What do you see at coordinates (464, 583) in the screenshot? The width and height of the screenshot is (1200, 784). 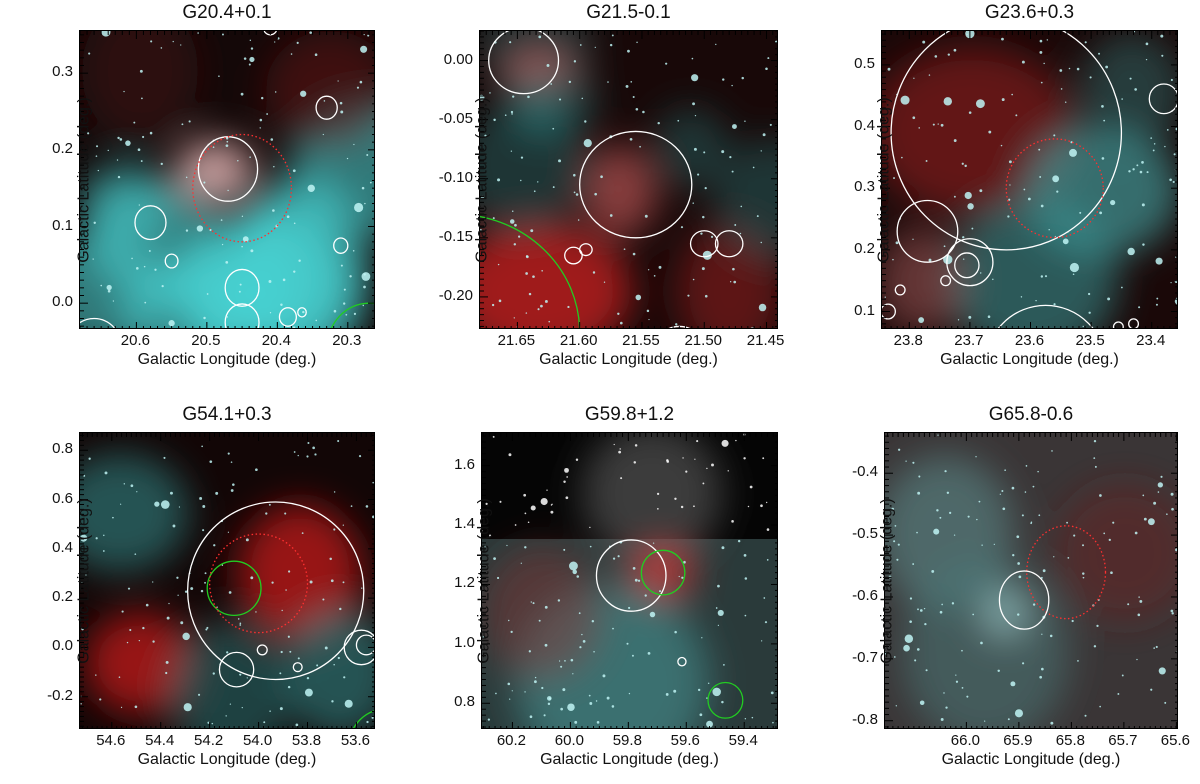 I see `y-tick-label: 1.2` at bounding box center [464, 583].